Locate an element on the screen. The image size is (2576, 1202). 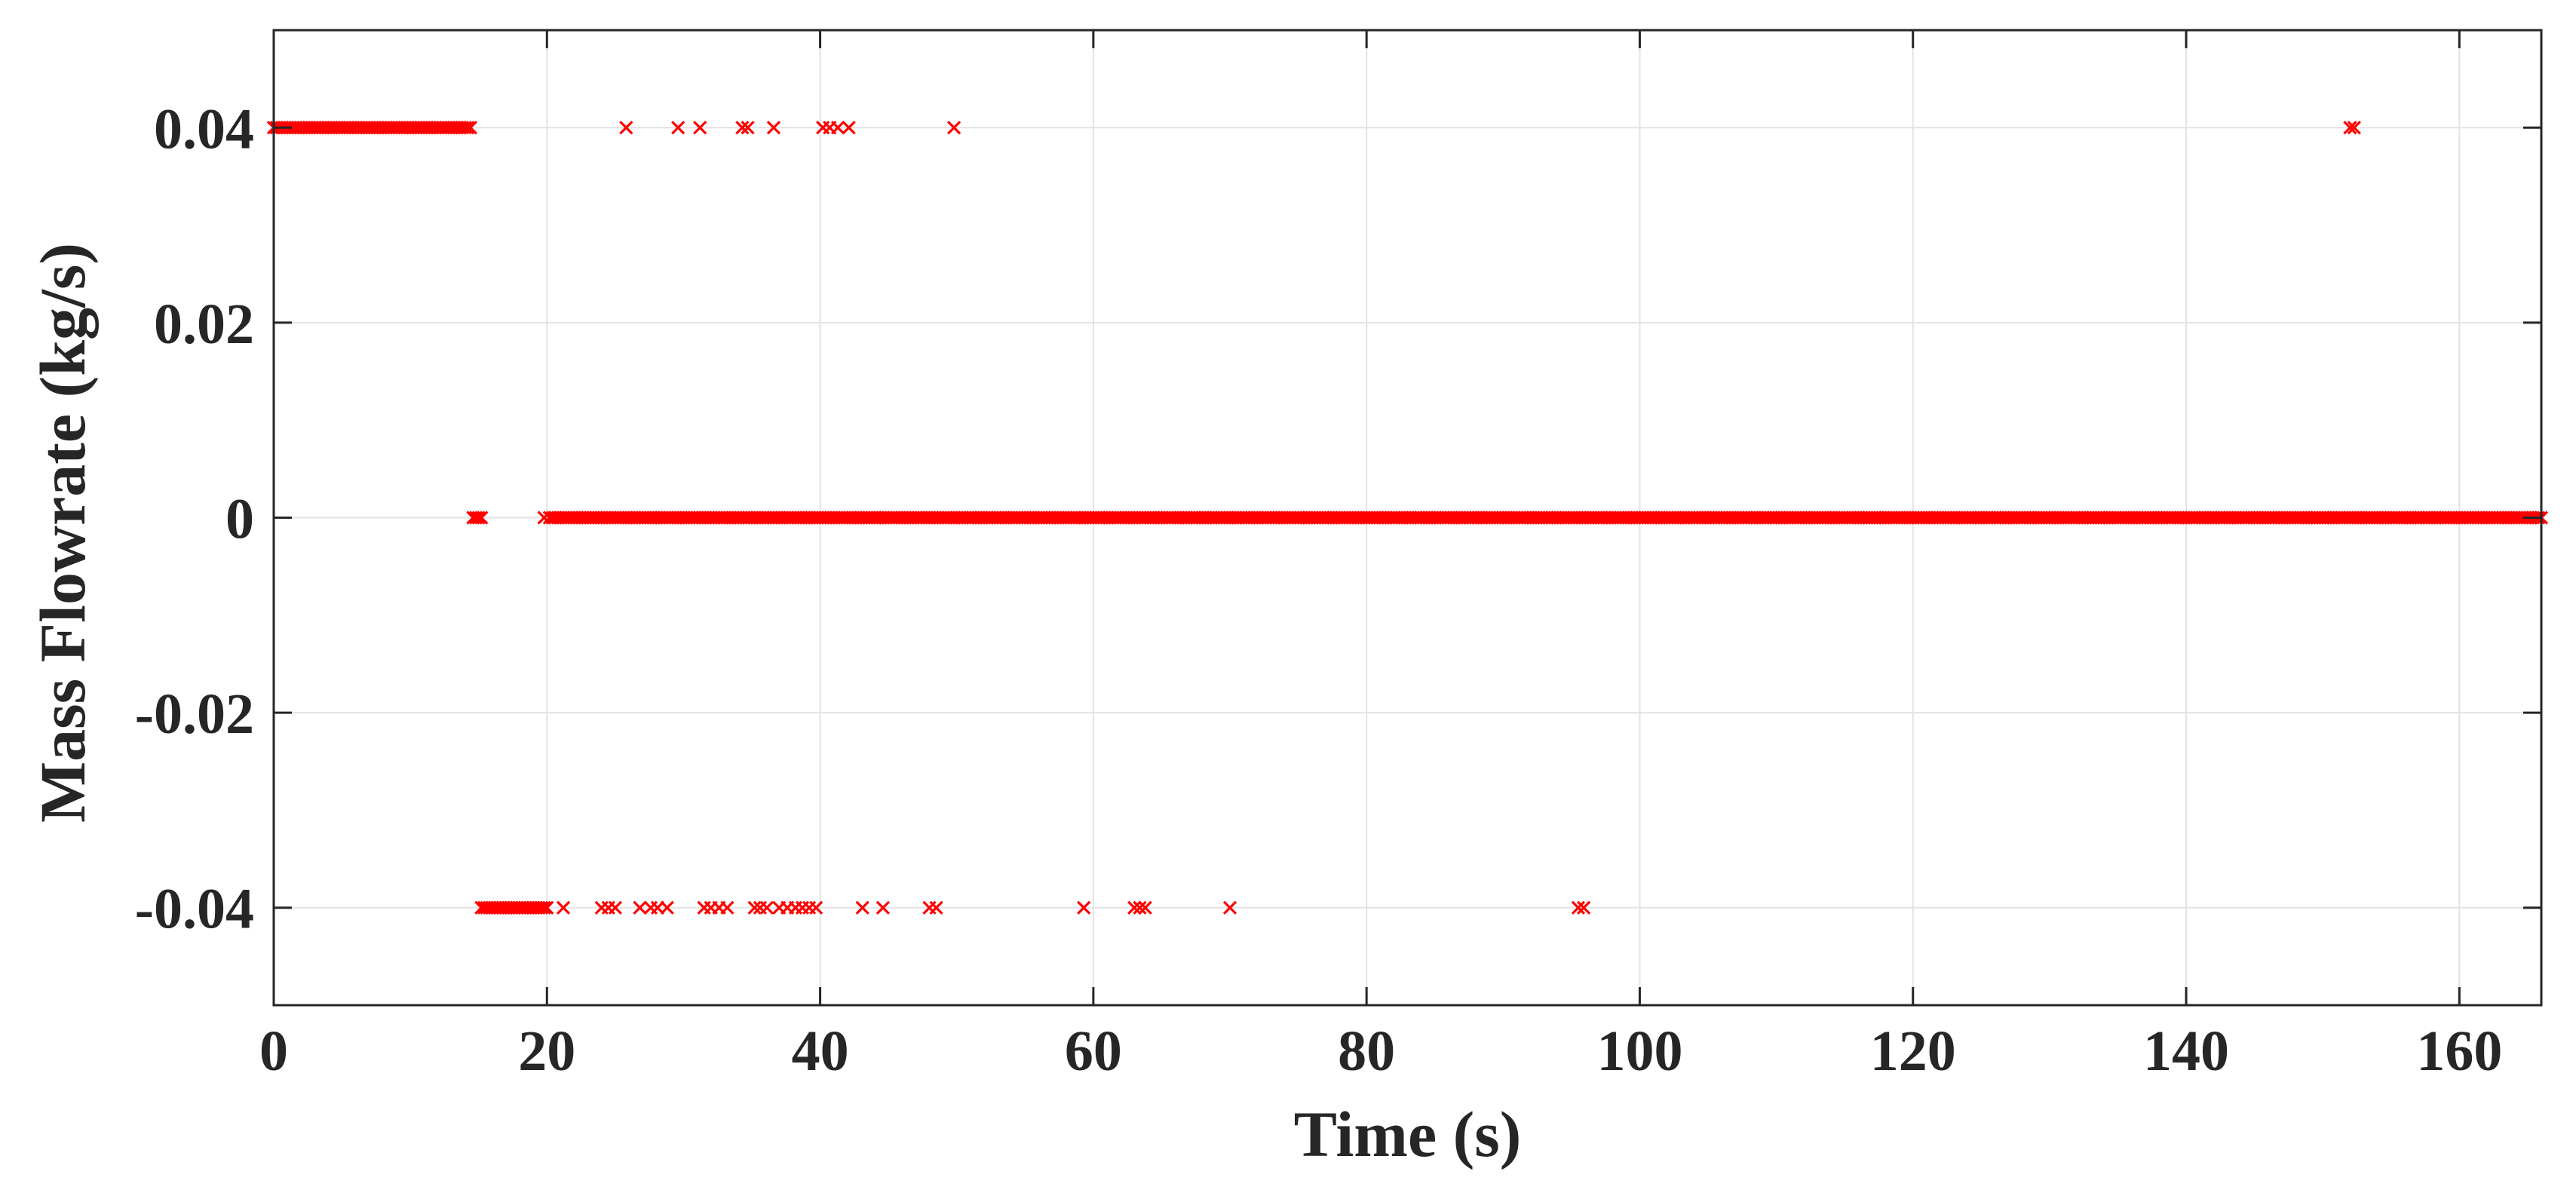
x-tick-label: 60 is located at coordinates (1093, 1051).